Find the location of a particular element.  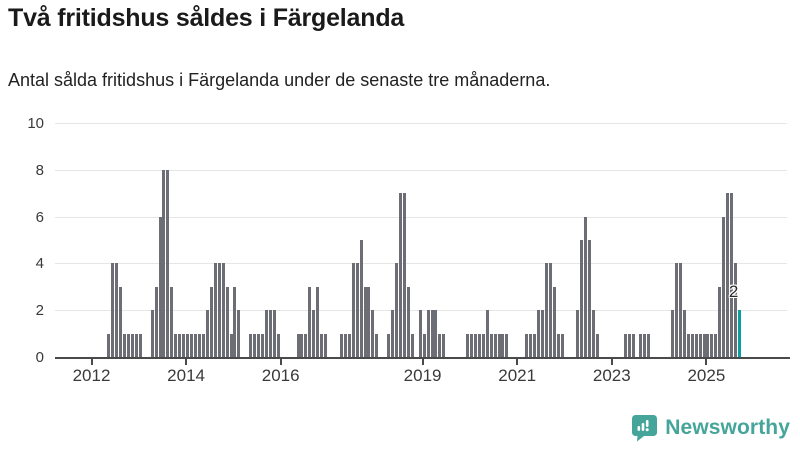

newsworthy-speech-bubble-chart-icon is located at coordinates (644, 428).